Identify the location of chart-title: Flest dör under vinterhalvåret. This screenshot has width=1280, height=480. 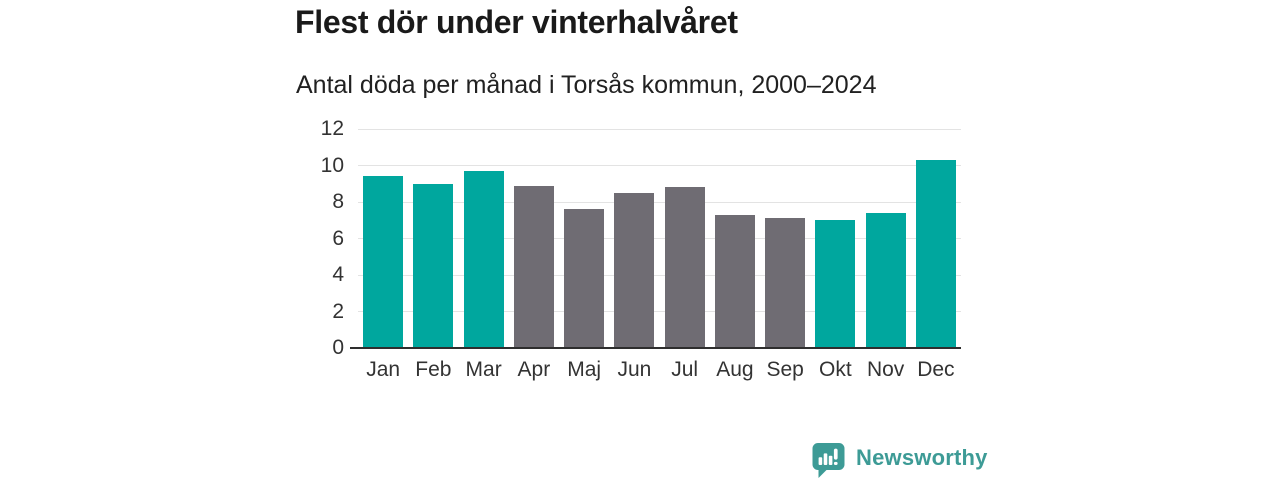
(516, 22).